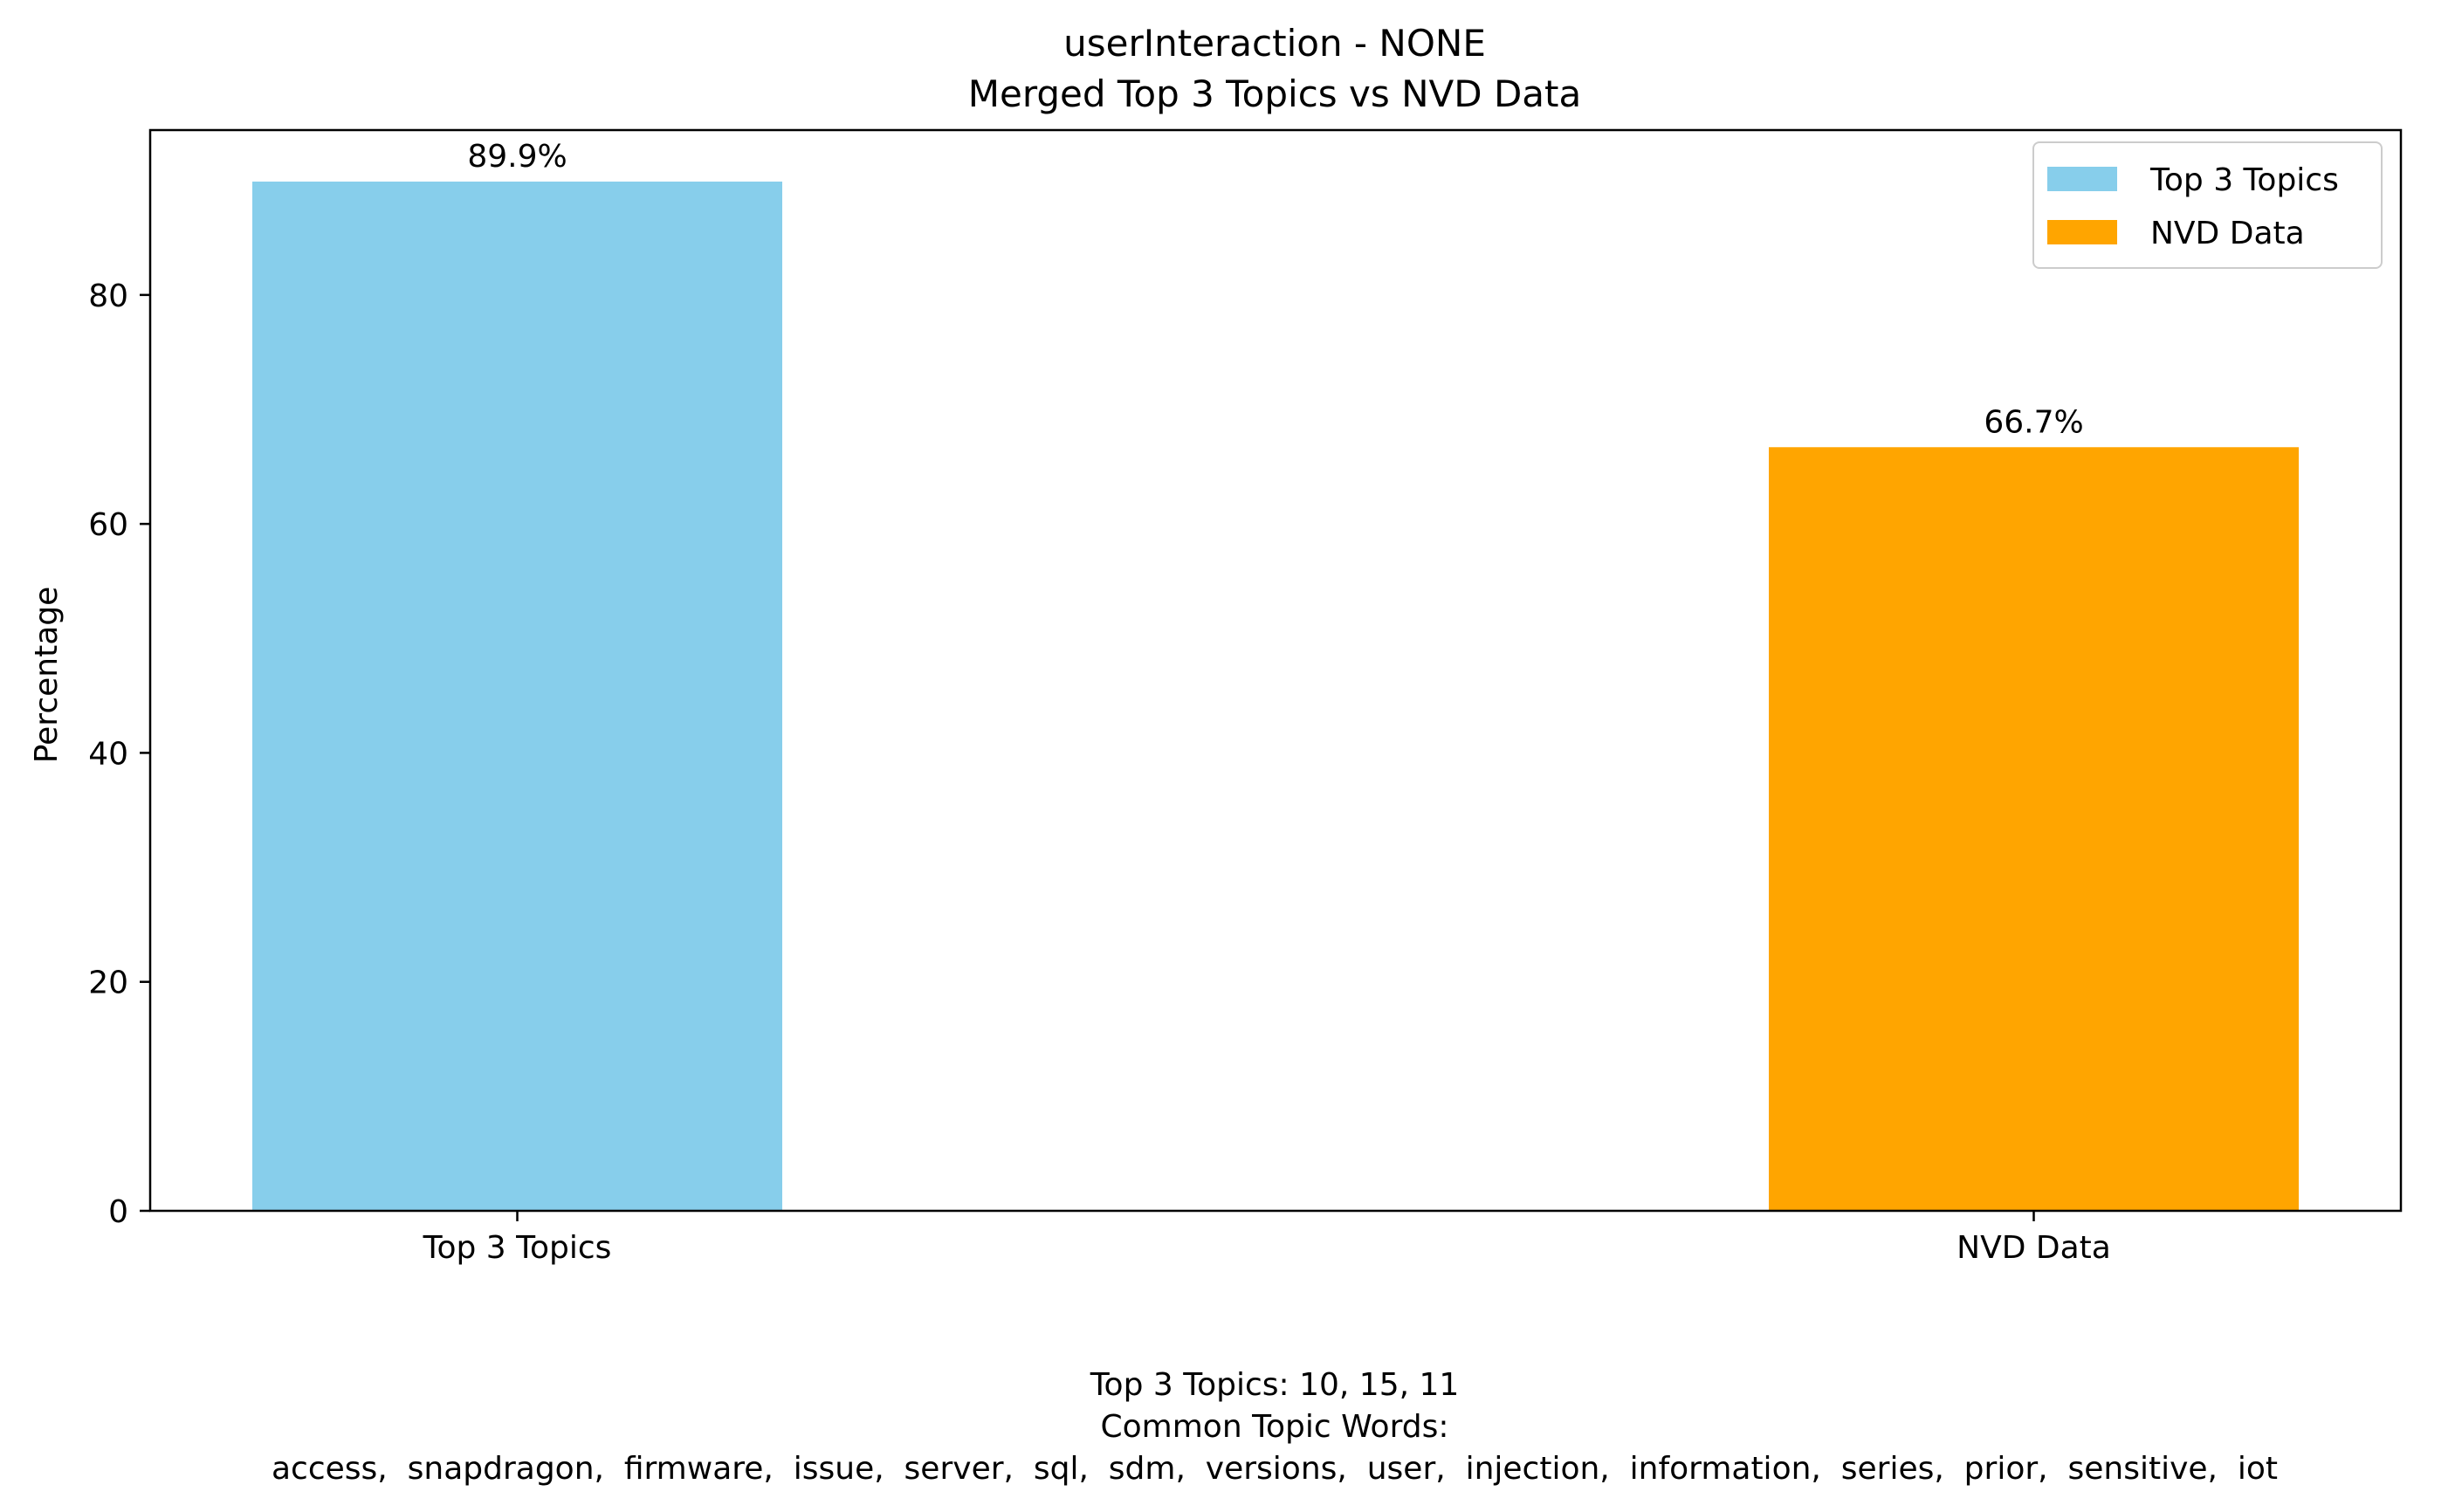  I want to click on caption-topics: Top 3 Topics: 10, 15, 11, so click(1275, 1385).